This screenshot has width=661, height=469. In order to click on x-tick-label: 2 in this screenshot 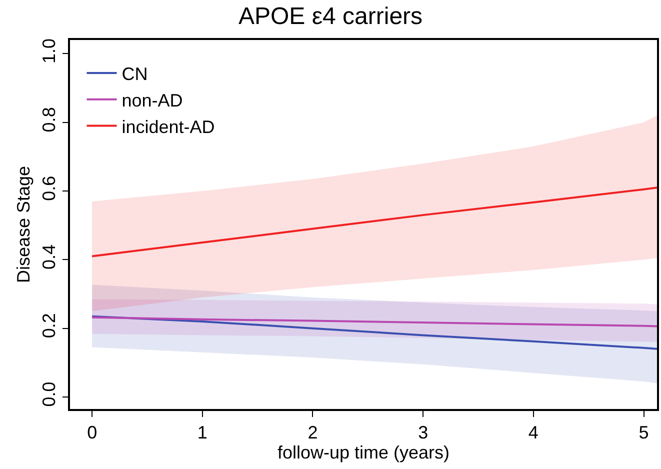, I will do `click(313, 432)`.